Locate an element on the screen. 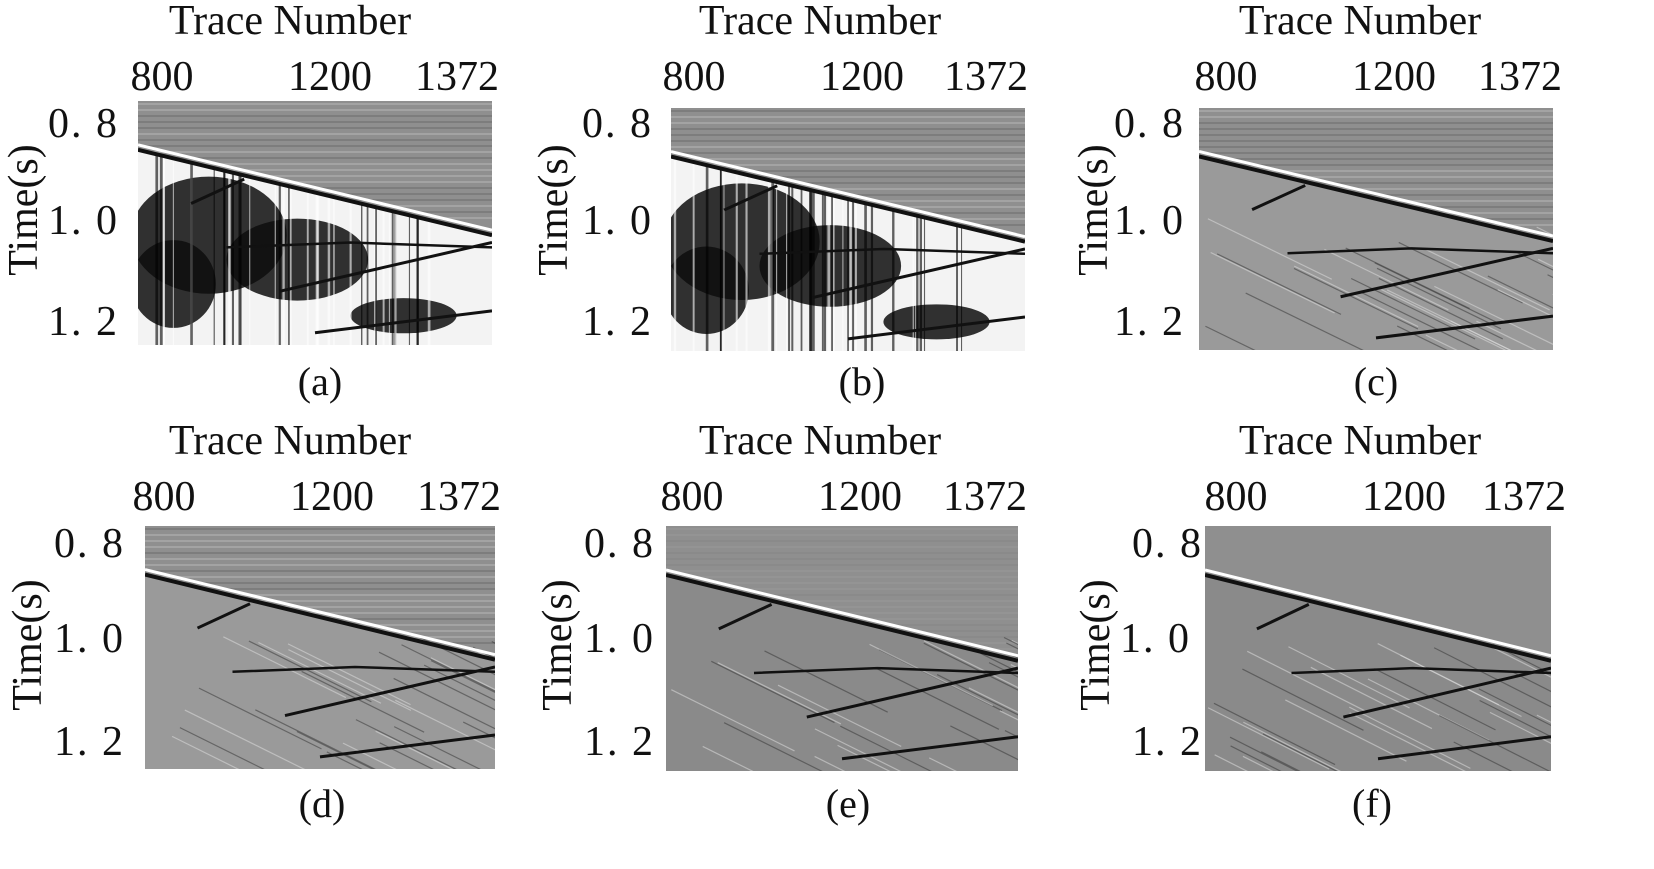 Image resolution: width=1654 pixels, height=869 pixels. seismic-section is located at coordinates (315, 223).